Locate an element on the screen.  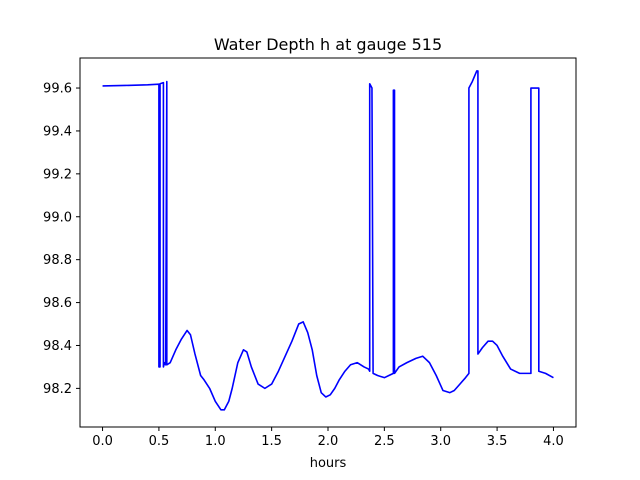
x-tick-label: 3.5 is located at coordinates (497, 441).